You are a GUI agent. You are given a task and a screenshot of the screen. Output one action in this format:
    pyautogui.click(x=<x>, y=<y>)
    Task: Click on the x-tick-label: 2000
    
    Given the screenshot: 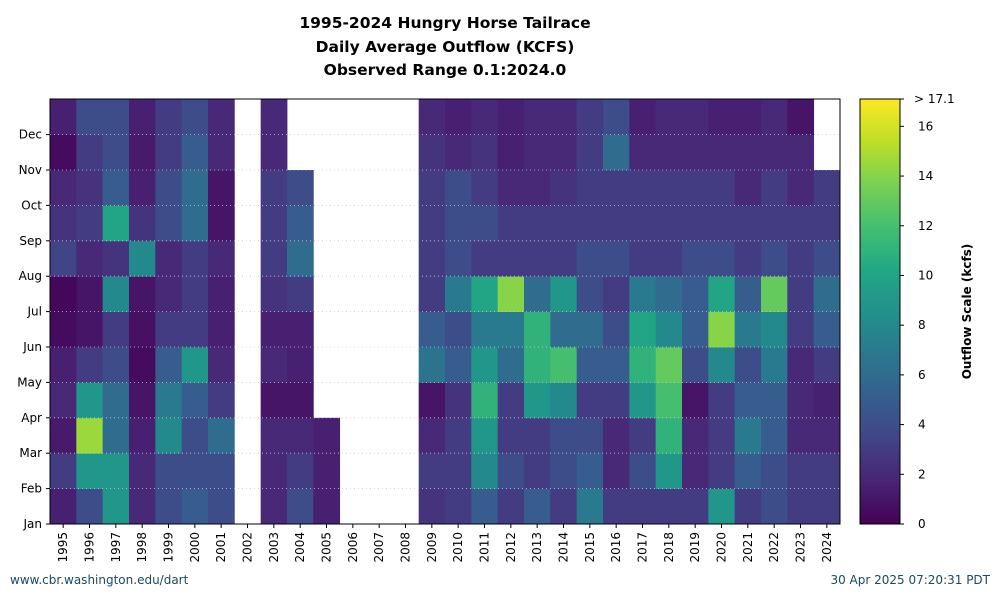 What is the action you would take?
    pyautogui.click(x=195, y=547)
    